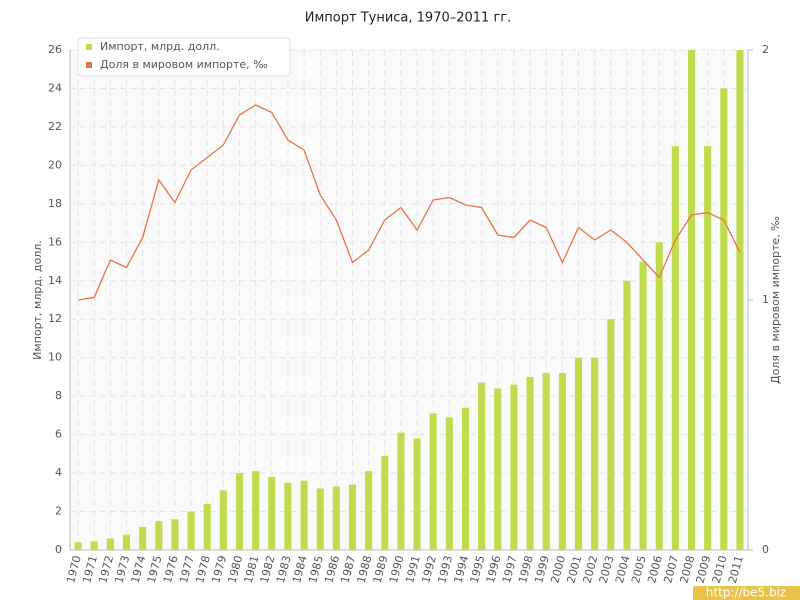 This screenshot has height=600, width=800. What do you see at coordinates (58, 395) in the screenshot?
I see `y-tick-label: 8` at bounding box center [58, 395].